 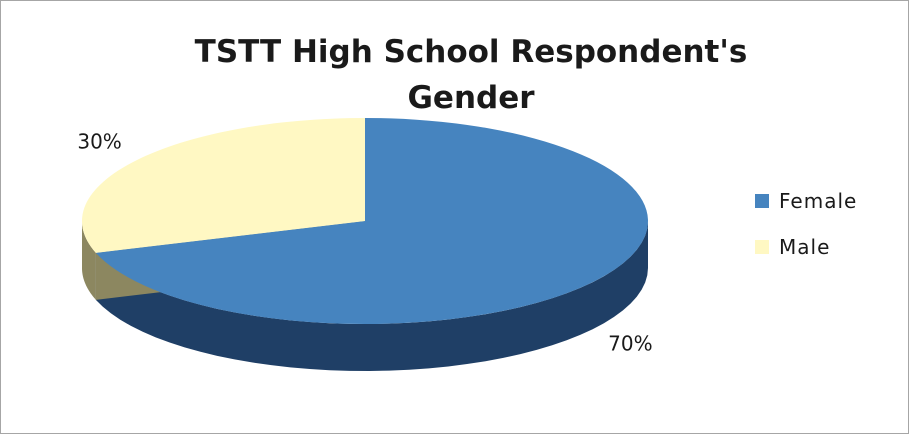 What do you see at coordinates (89, 260) in the screenshot?
I see `pie-side-male` at bounding box center [89, 260].